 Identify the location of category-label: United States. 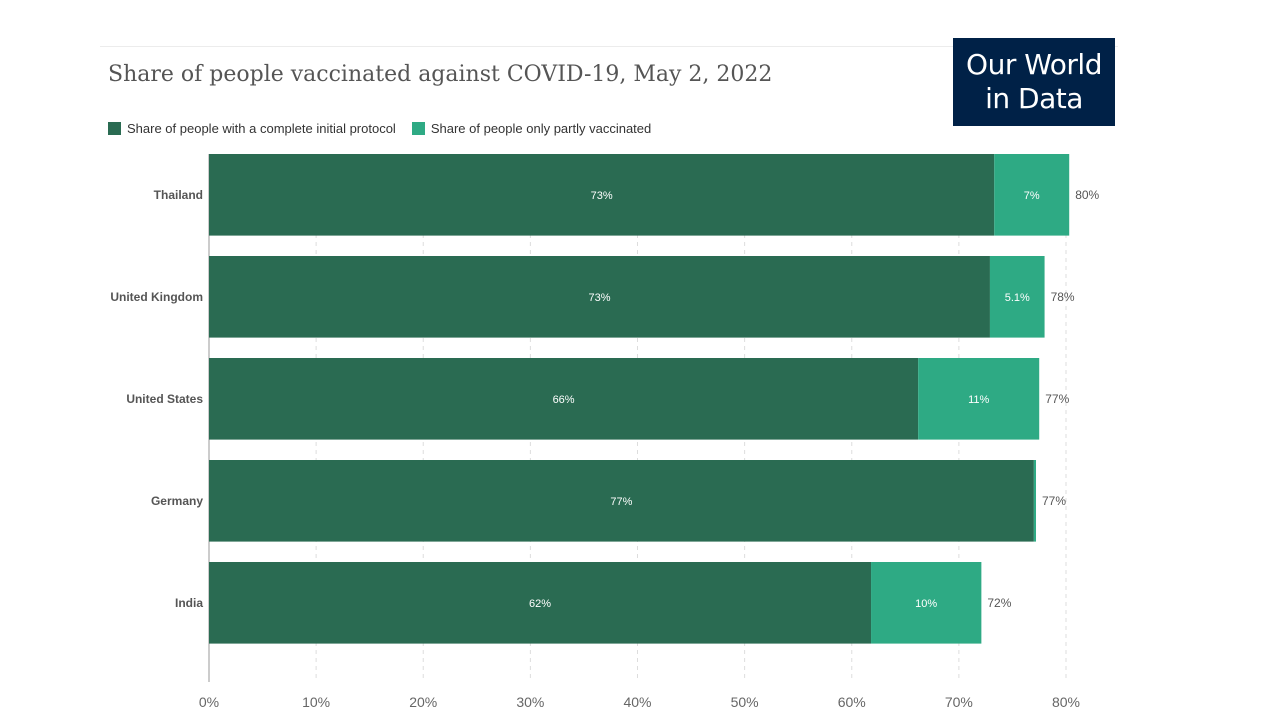
(164, 399).